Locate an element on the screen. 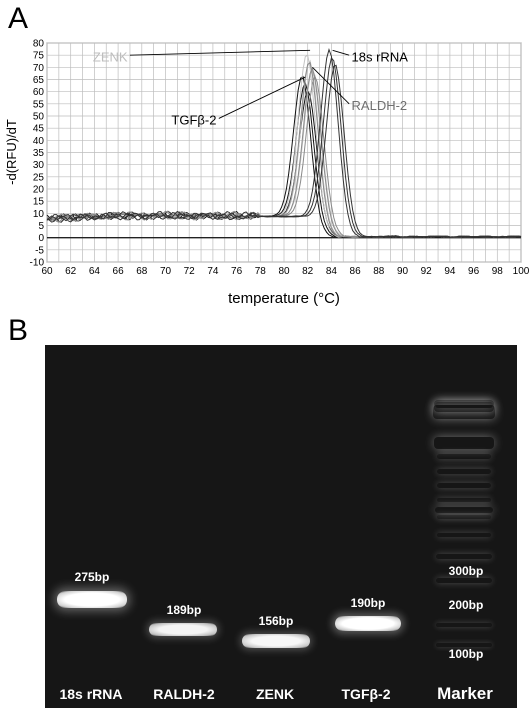 This screenshot has height=713, width=532. band-size-zenk: 156bp is located at coordinates (276, 621).